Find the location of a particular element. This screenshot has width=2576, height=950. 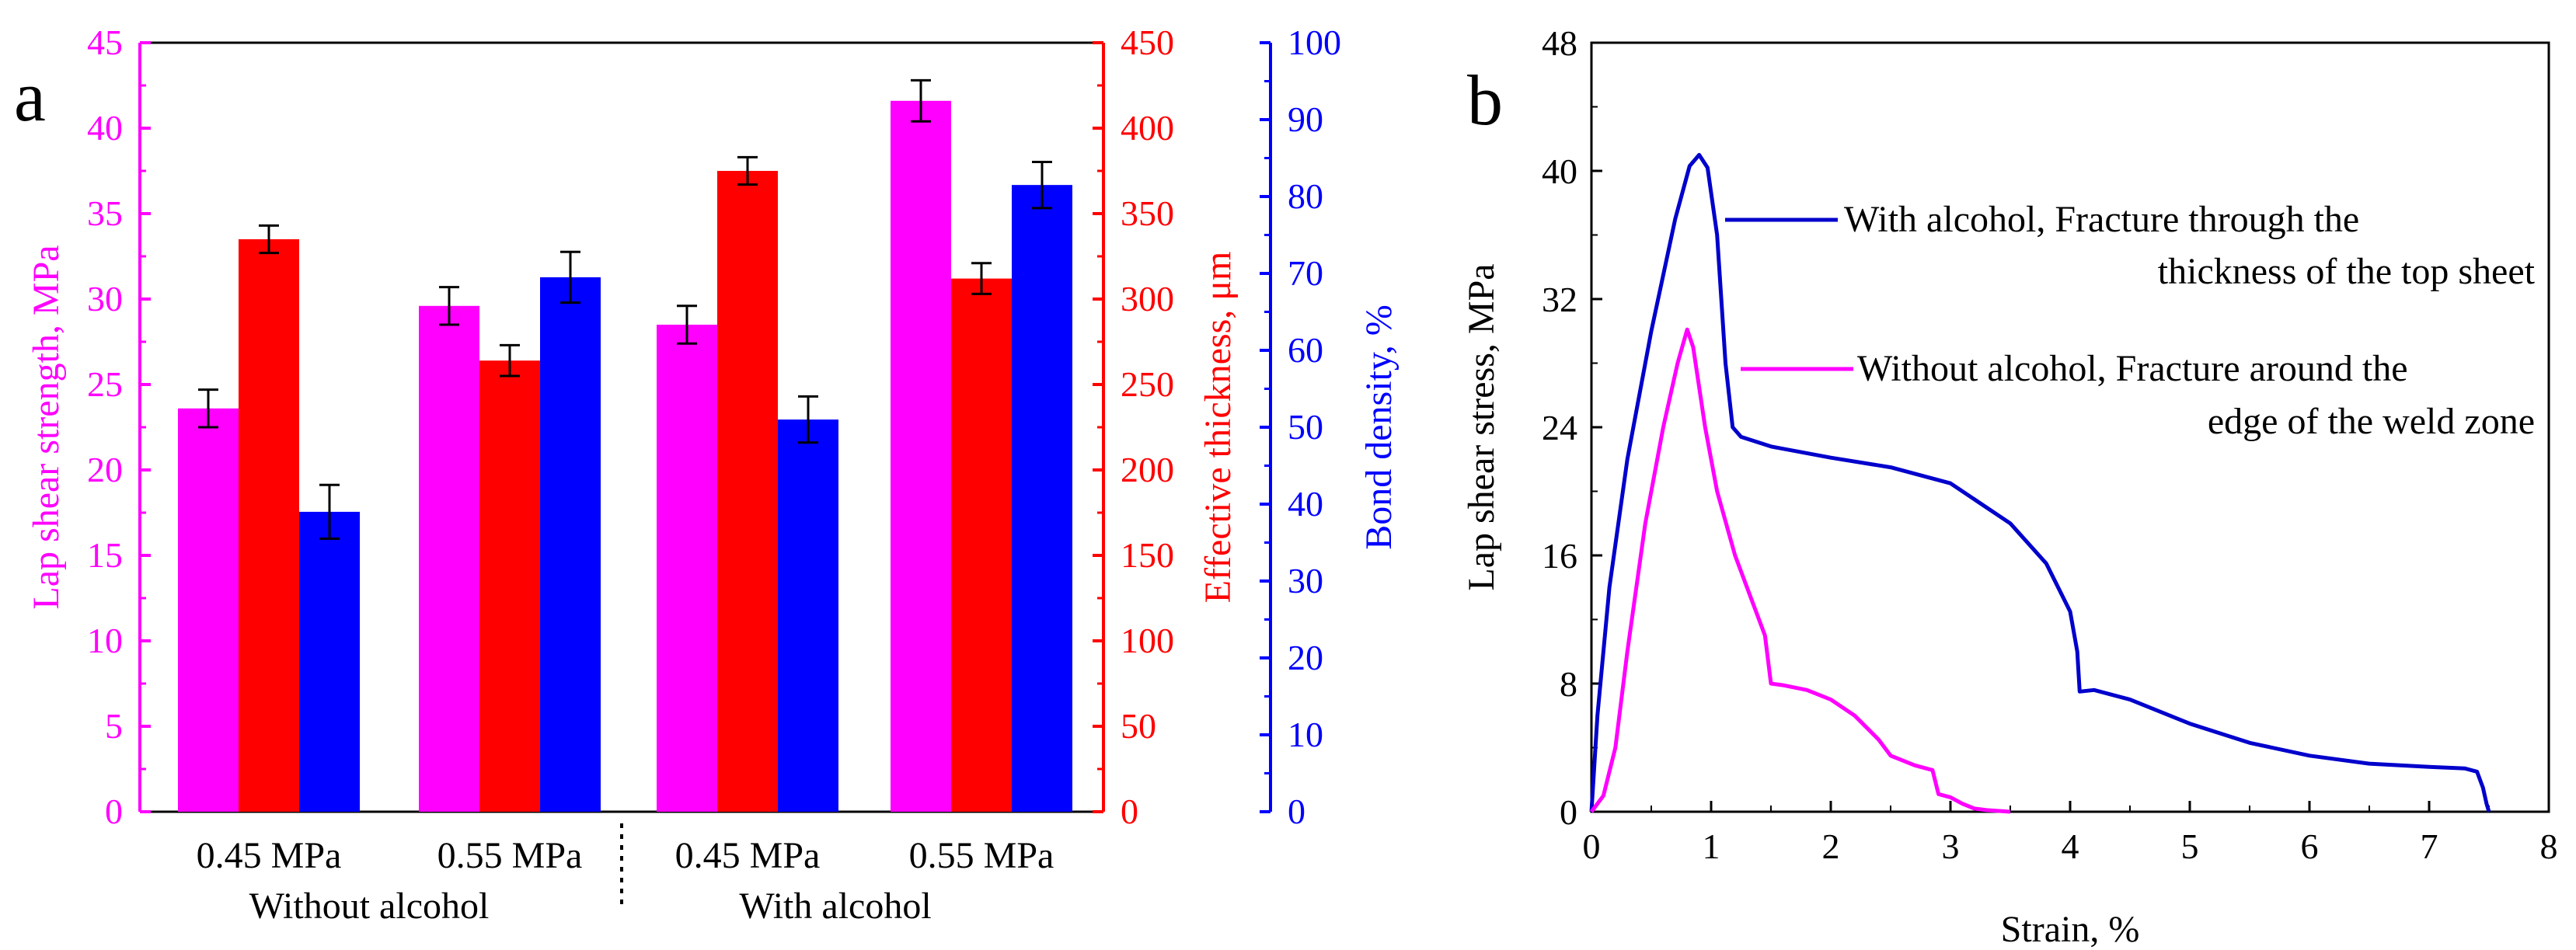

x-tick-label: 4 is located at coordinates (2070, 846).